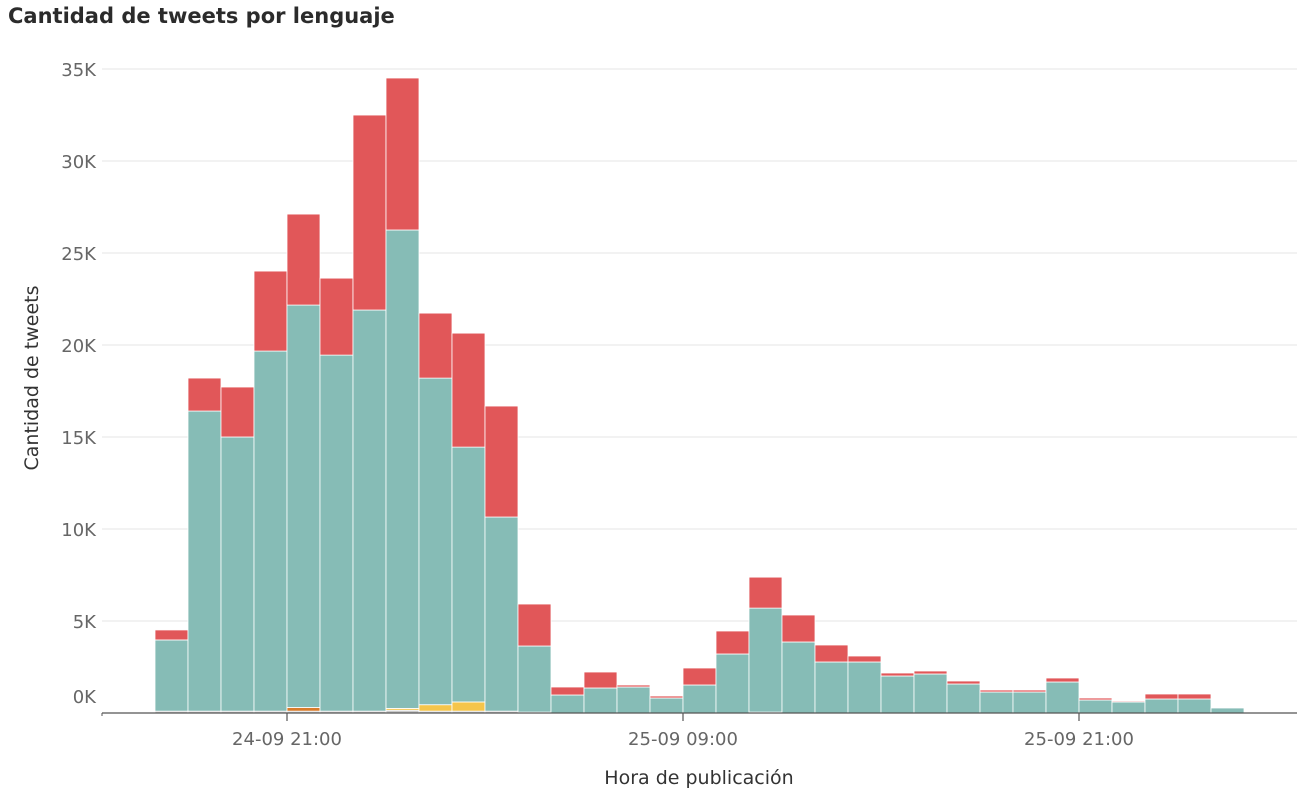 The width and height of the screenshot is (1300, 799). I want to click on y-tick-label: 25K, so click(79, 254).